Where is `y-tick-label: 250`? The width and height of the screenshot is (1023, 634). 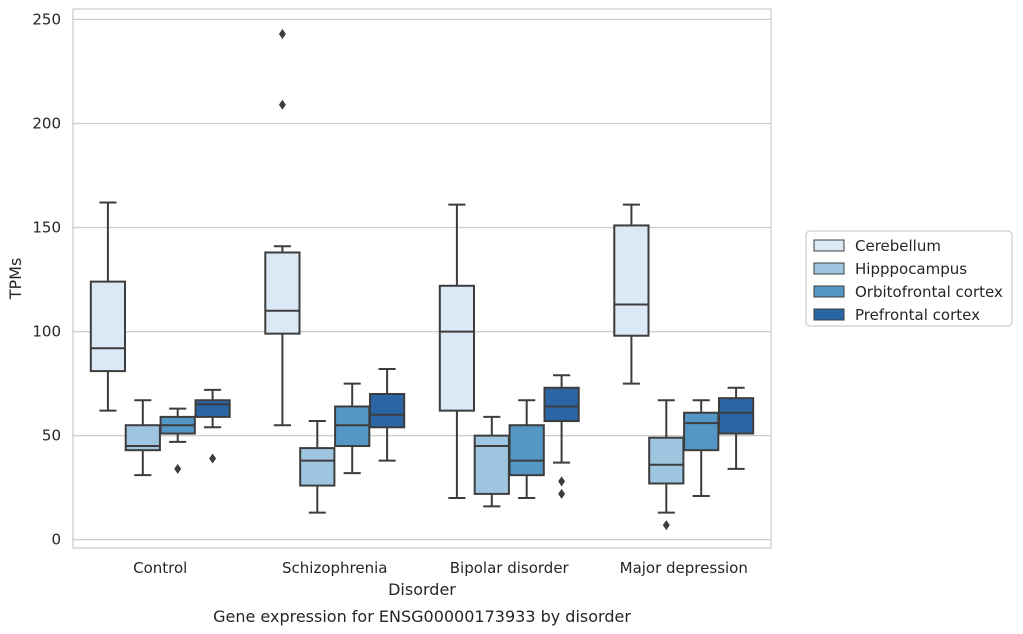
y-tick-label: 250 is located at coordinates (46, 19).